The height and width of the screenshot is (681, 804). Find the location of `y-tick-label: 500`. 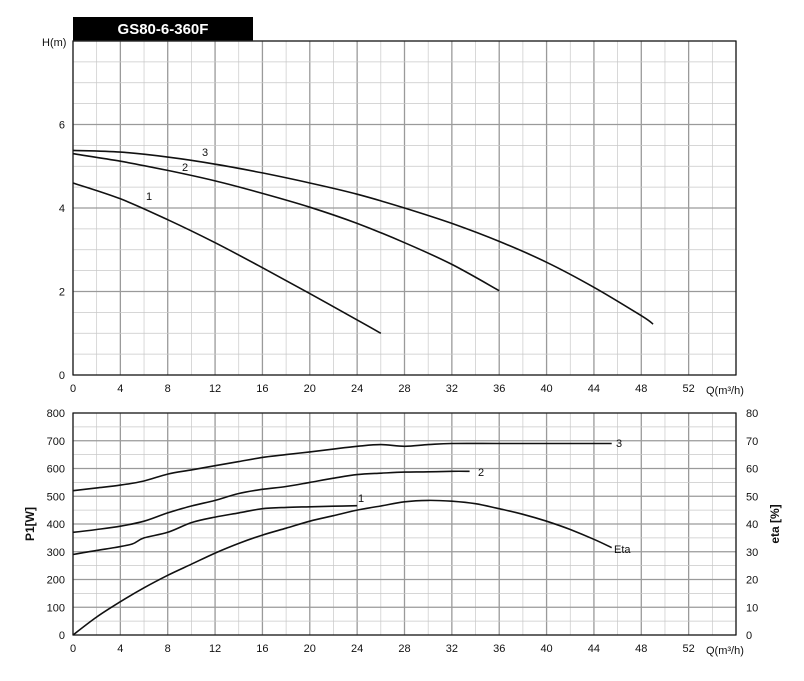

y-tick-label: 500 is located at coordinates (56, 497).